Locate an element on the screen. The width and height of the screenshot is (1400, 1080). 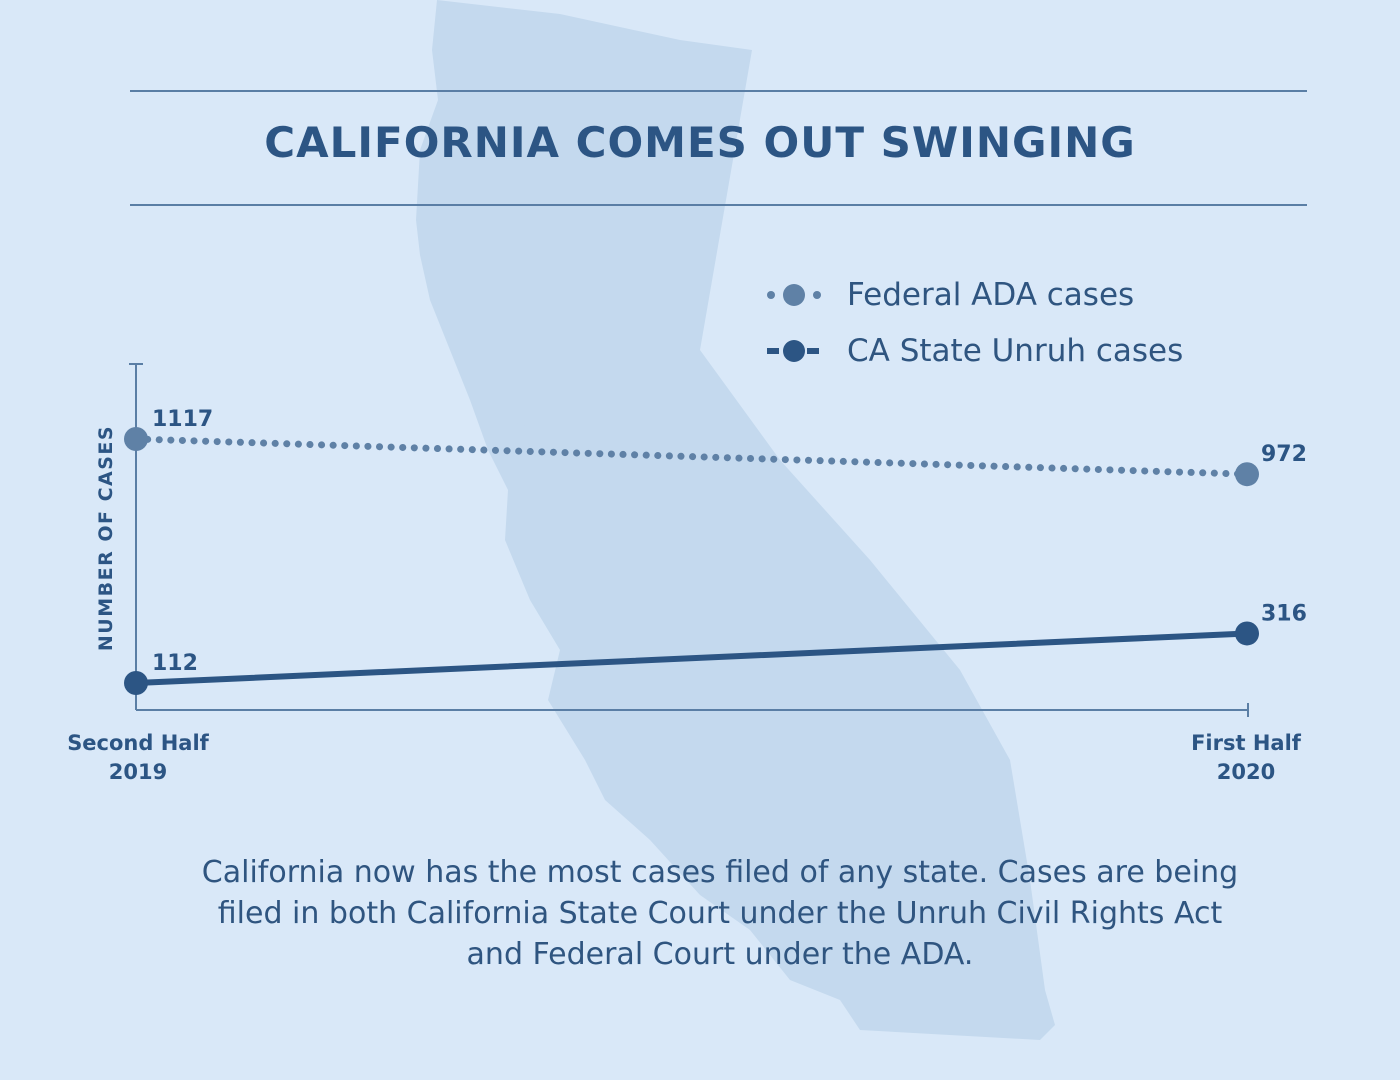
x-tick-label-0: Second Half 2019 is located at coordinates (138, 757).